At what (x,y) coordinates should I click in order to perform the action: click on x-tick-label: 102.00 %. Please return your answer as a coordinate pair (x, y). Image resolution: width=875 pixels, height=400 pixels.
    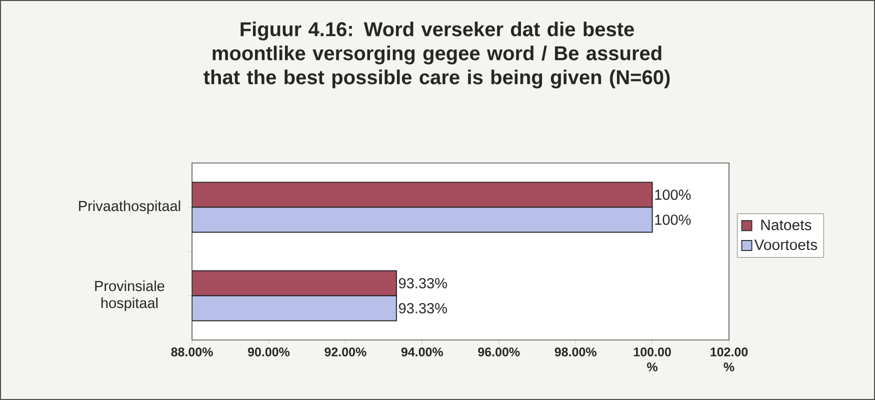
    Looking at the image, I should click on (729, 360).